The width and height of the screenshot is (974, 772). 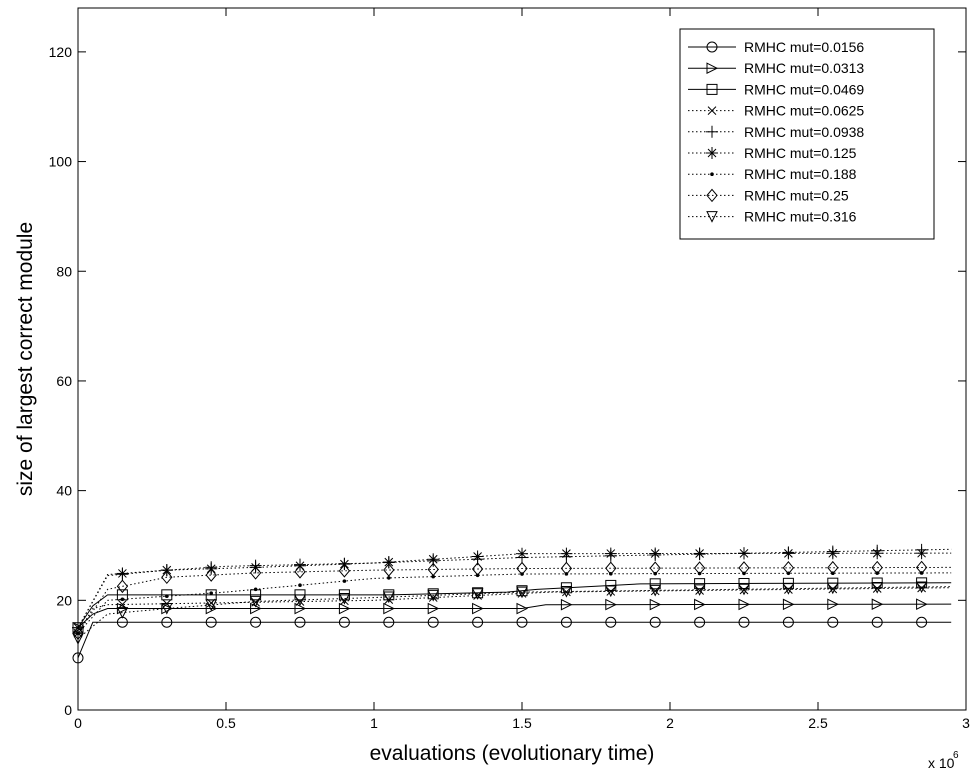 What do you see at coordinates (768, 195) in the screenshot?
I see `legend-entry: RMHC mut=0.25` at bounding box center [768, 195].